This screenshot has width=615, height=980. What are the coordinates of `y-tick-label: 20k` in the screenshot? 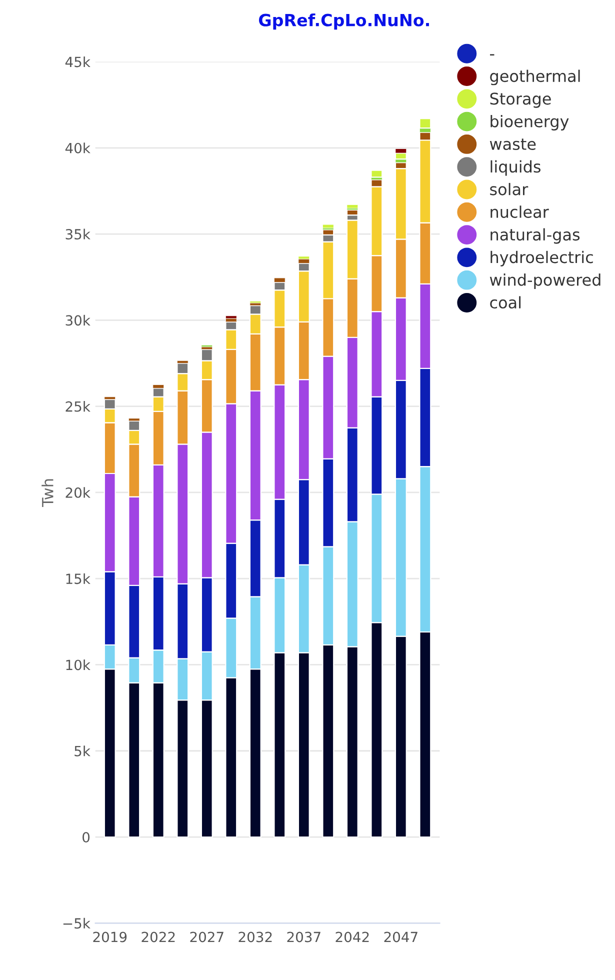 It's located at (78, 492).